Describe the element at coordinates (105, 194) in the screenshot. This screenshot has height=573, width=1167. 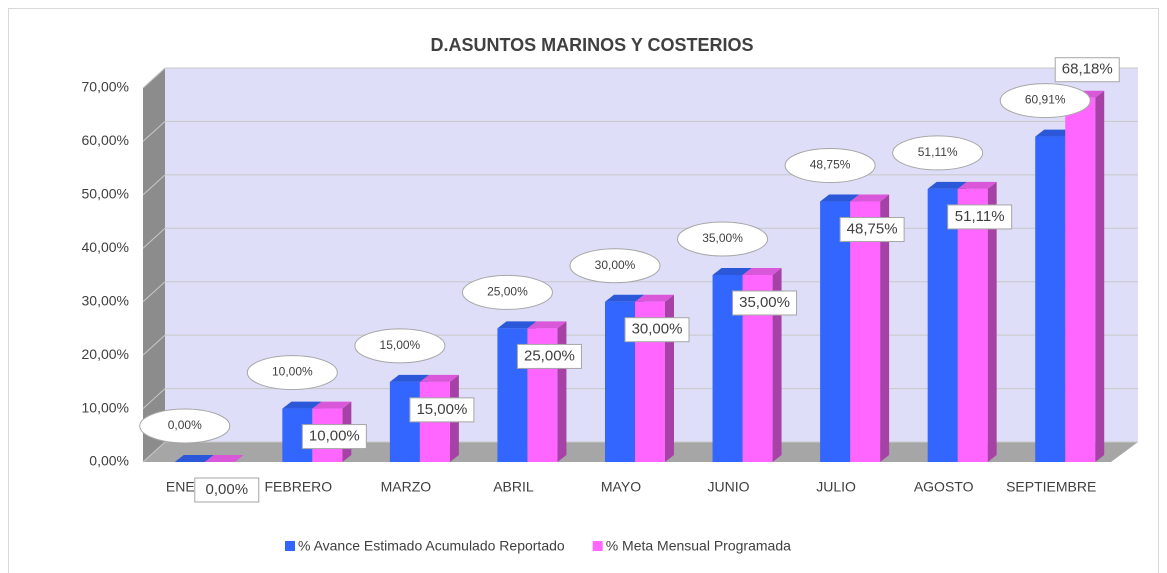
I see `y-tick-label: 50,00%` at that location.